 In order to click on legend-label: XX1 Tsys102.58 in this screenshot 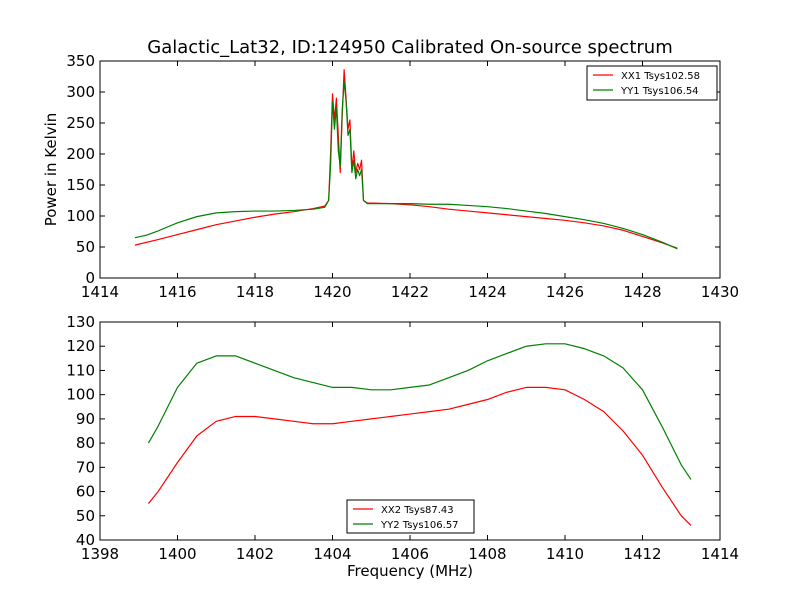, I will do `click(660, 76)`.